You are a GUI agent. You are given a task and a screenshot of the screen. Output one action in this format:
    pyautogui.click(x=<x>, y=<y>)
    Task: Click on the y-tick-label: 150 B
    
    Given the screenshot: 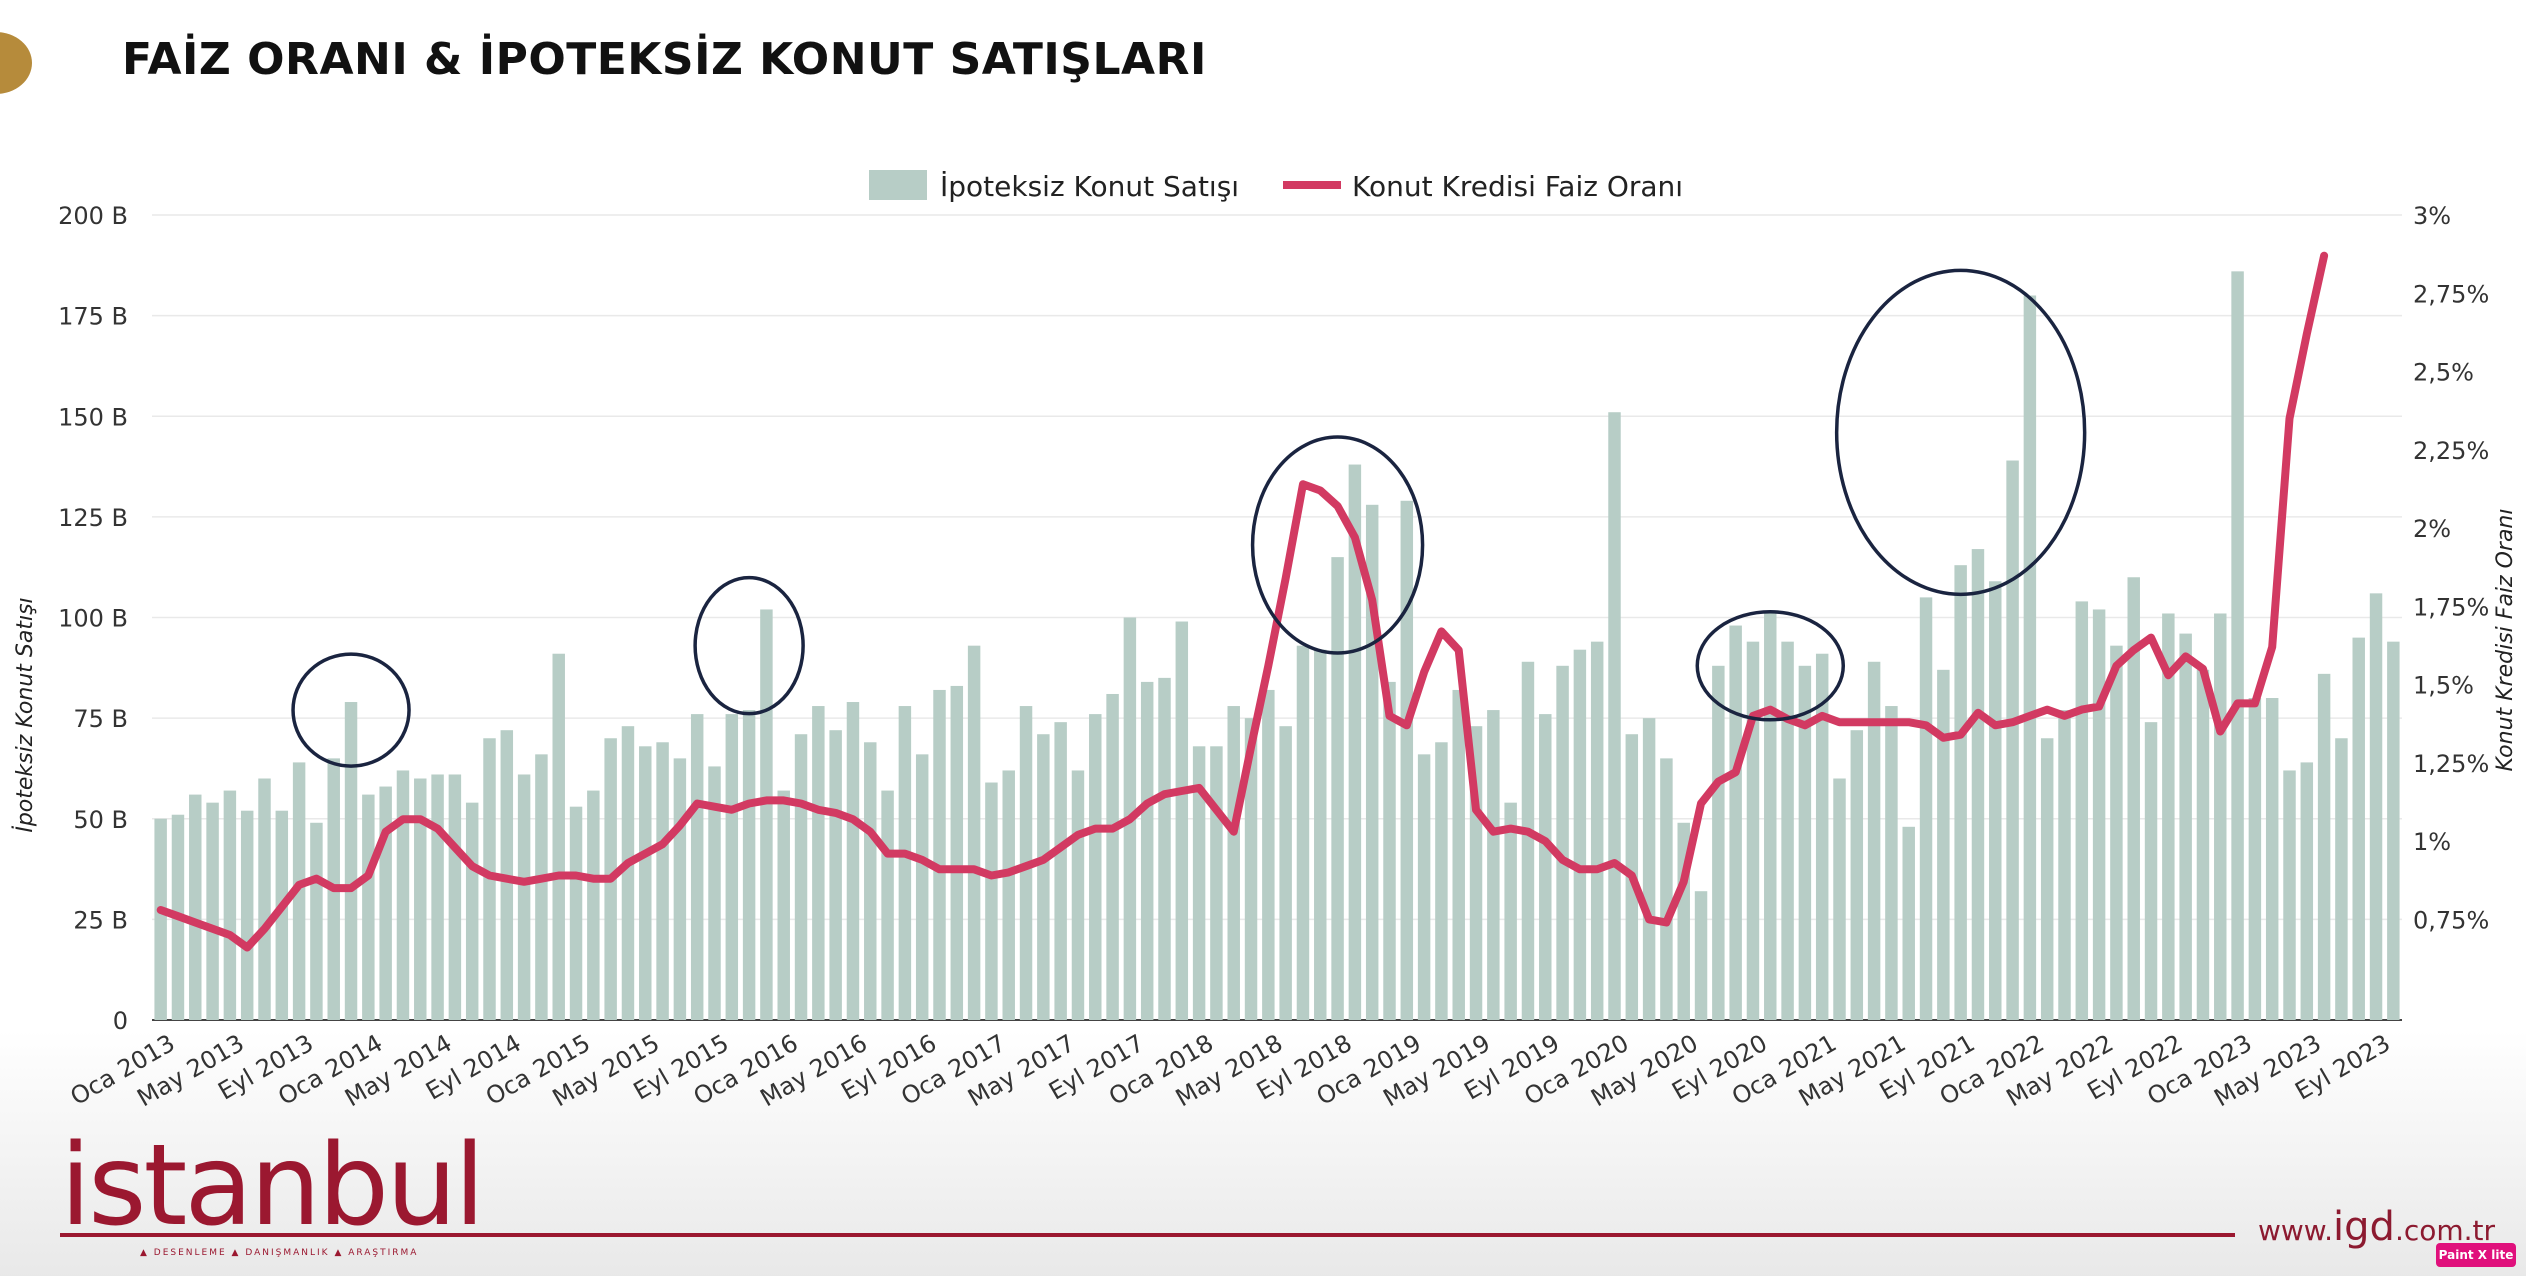 What is the action you would take?
    pyautogui.click(x=93, y=417)
    